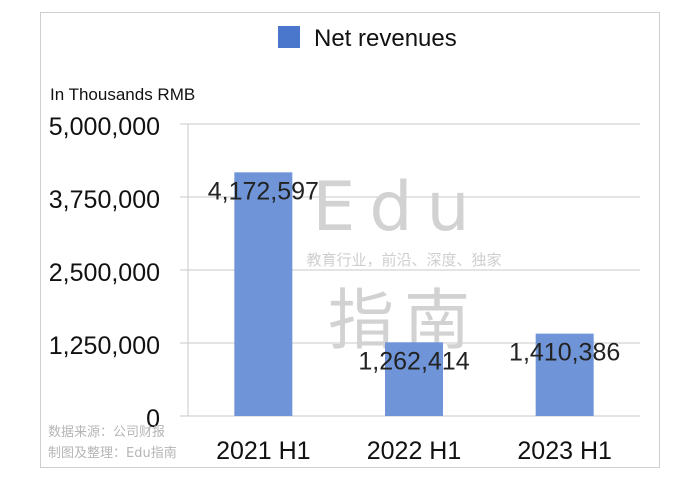 The image size is (690, 492). I want to click on y-tick-label: 5,000,000, so click(104, 127).